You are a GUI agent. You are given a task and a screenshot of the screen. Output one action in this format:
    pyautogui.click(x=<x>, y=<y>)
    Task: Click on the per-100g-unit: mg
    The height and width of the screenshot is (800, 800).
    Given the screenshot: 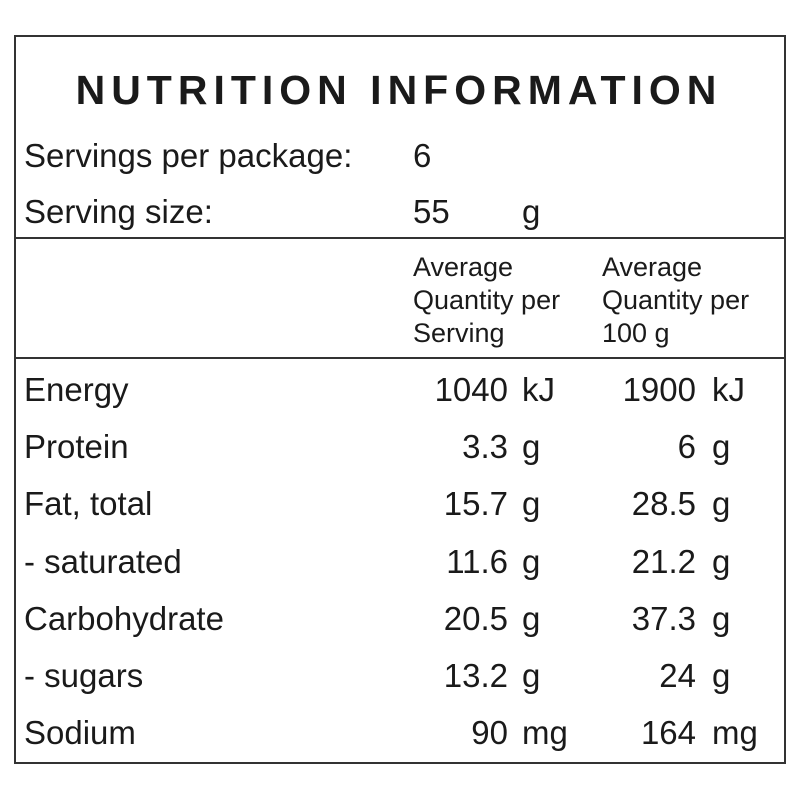 What is the action you would take?
    pyautogui.click(x=735, y=733)
    